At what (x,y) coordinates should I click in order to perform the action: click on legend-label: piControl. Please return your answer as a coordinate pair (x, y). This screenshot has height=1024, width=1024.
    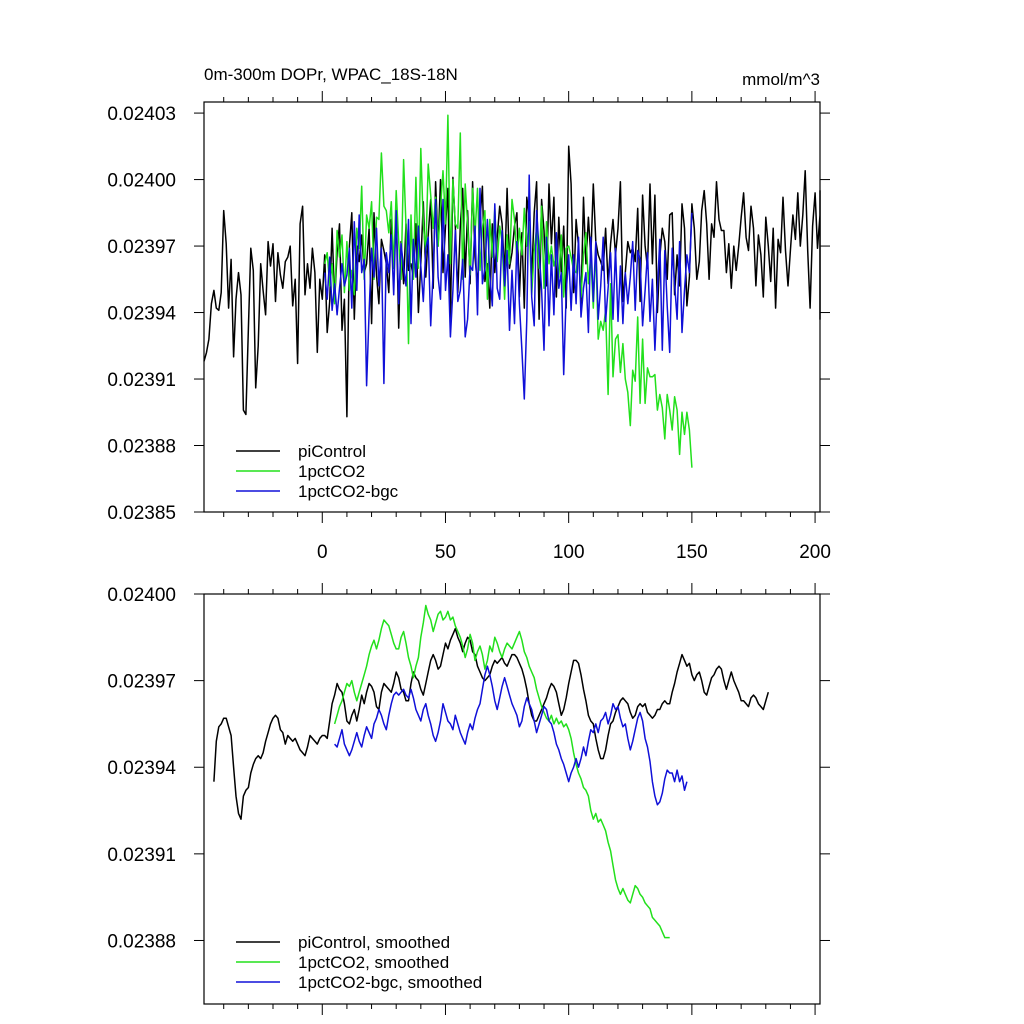
    Looking at the image, I should click on (332, 451).